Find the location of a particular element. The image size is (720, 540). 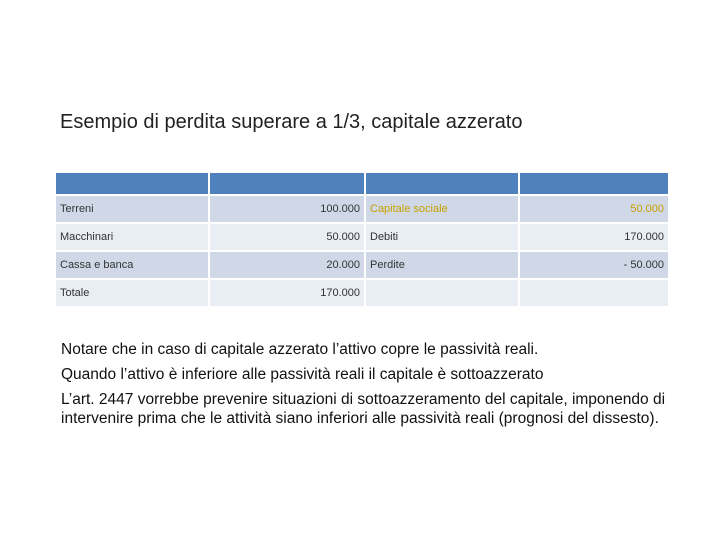

liability-label: Capitale sociale is located at coordinates (442, 209).